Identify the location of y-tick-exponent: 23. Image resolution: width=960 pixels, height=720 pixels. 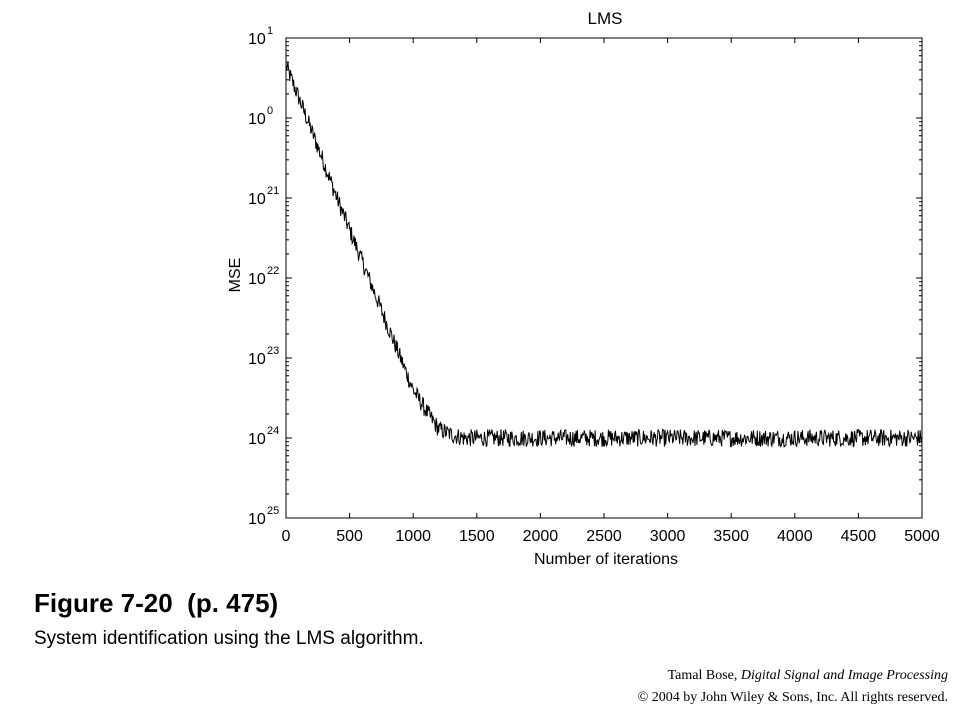
(273, 351).